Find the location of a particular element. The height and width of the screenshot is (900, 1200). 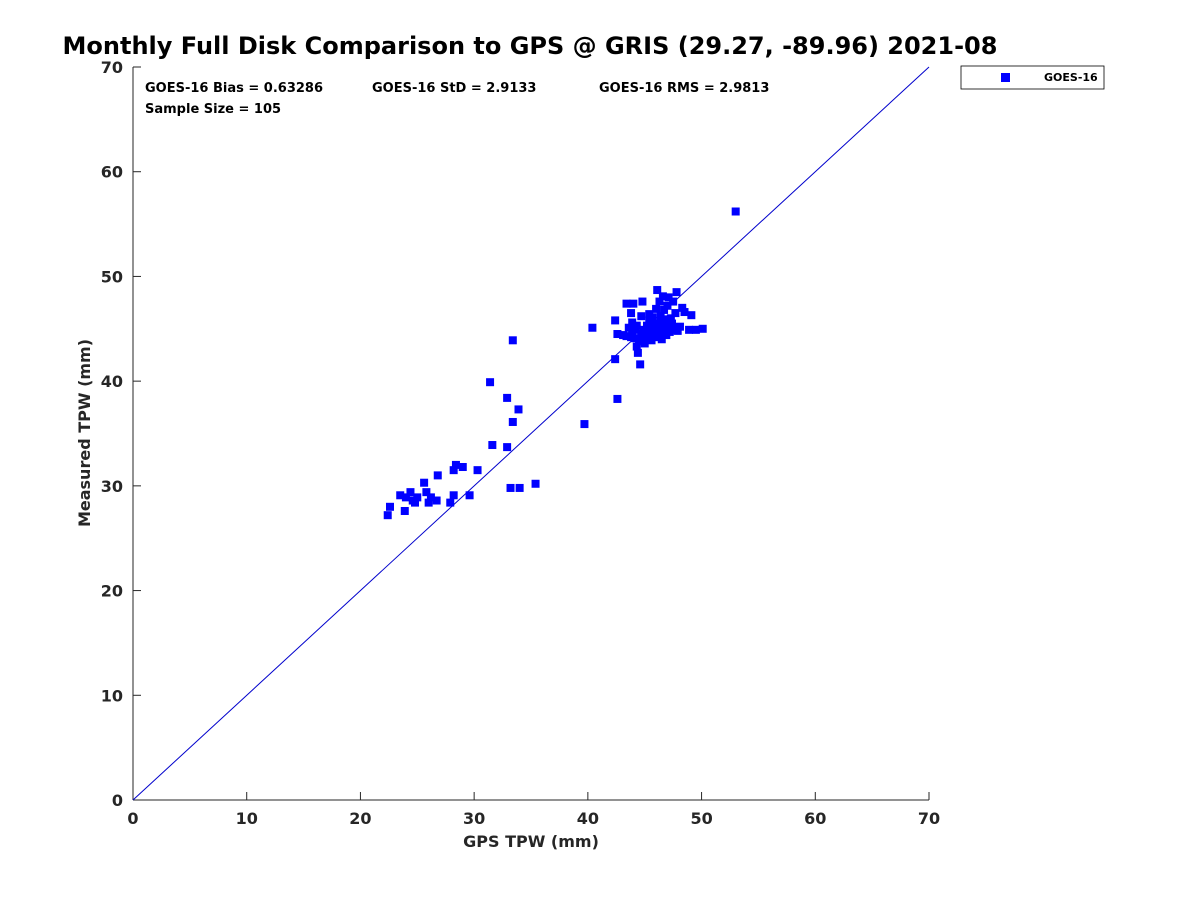

x-tick-label: 20 is located at coordinates (360, 818).